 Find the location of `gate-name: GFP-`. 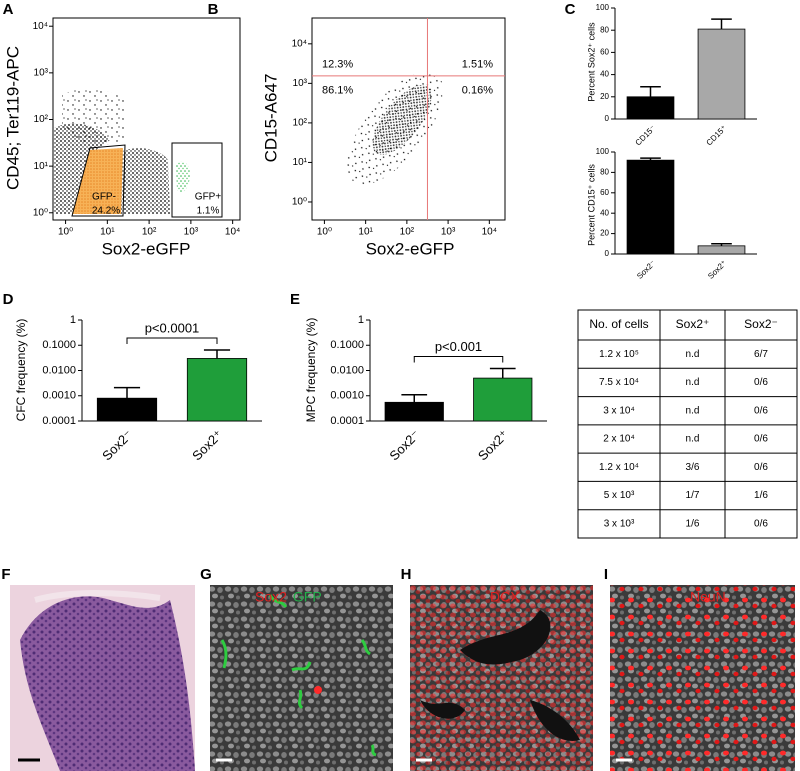

gate-name: GFP- is located at coordinates (104, 197).